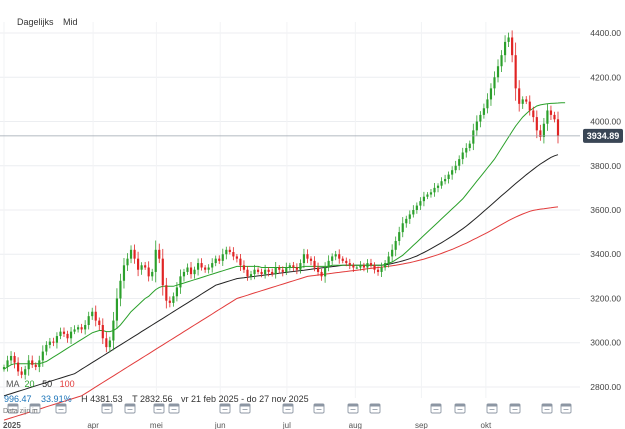  What do you see at coordinates (247, 425) in the screenshot?
I see `x-axis: 2025 apr mei jun jul aug sep okt` at bounding box center [247, 425].